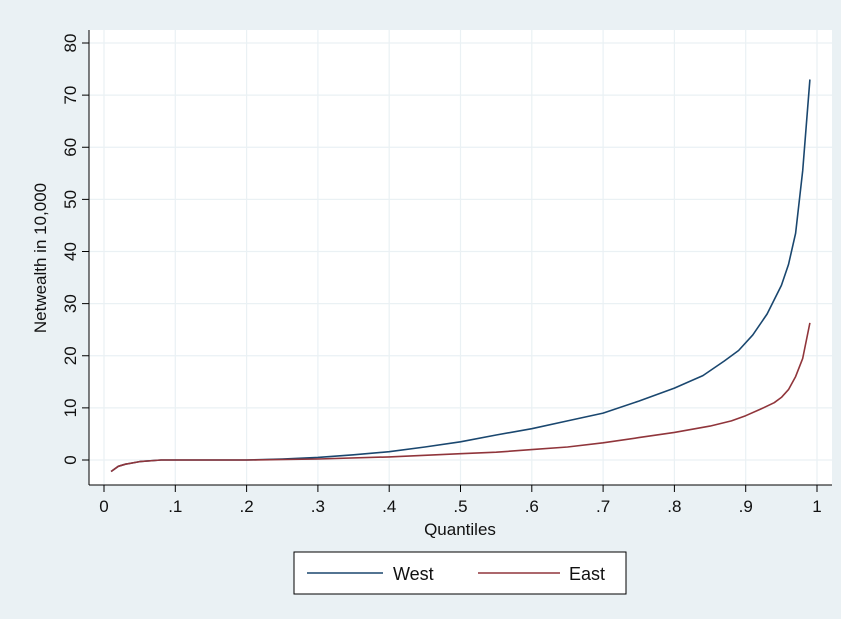 This screenshot has width=841, height=619. Describe the element at coordinates (587, 574) in the screenshot. I see `legend-label-east: East` at that location.